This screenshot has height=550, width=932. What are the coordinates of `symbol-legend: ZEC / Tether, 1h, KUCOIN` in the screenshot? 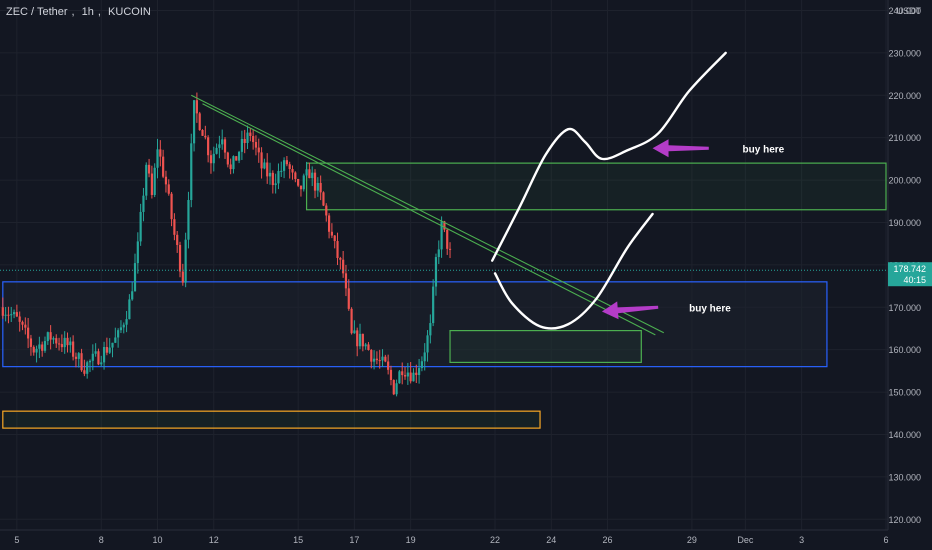 It's located at (80, 12).